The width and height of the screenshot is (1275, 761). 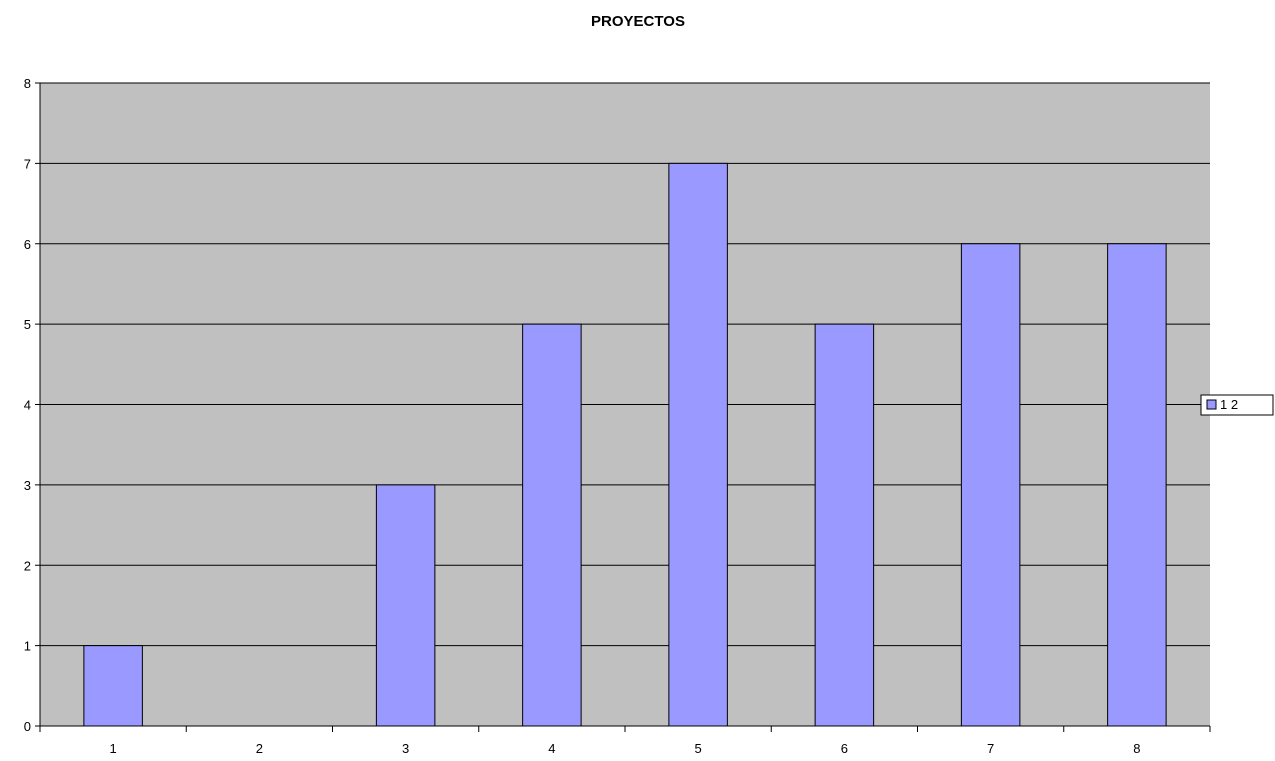 What do you see at coordinates (625, 741) in the screenshot?
I see `x-axis-ticks: 1 2 3 4 5 6 7 8` at bounding box center [625, 741].